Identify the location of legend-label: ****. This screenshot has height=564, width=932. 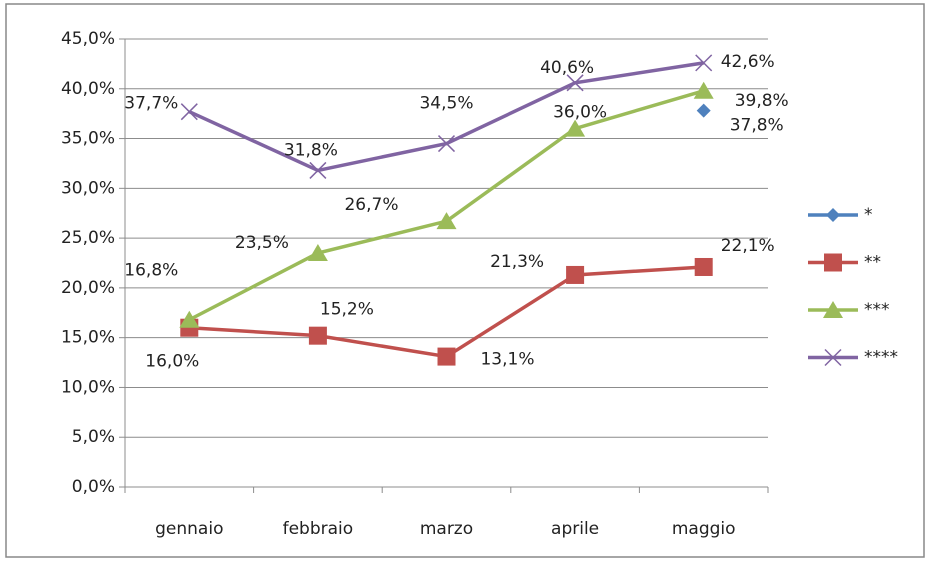
(881, 358).